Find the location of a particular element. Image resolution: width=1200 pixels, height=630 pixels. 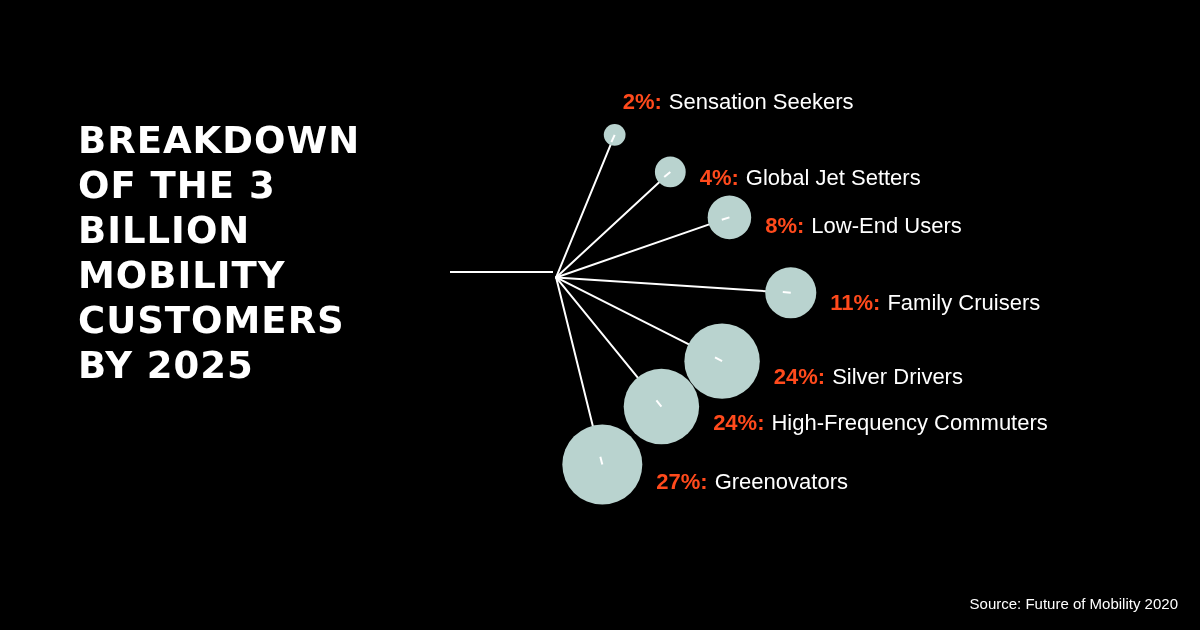

category-label: High-Frequency Commuters is located at coordinates (909, 422).